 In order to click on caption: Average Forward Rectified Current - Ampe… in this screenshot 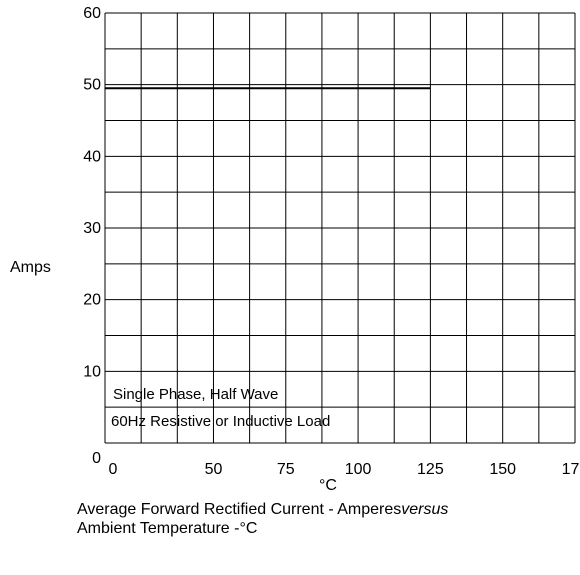, I will do `click(262, 519)`.